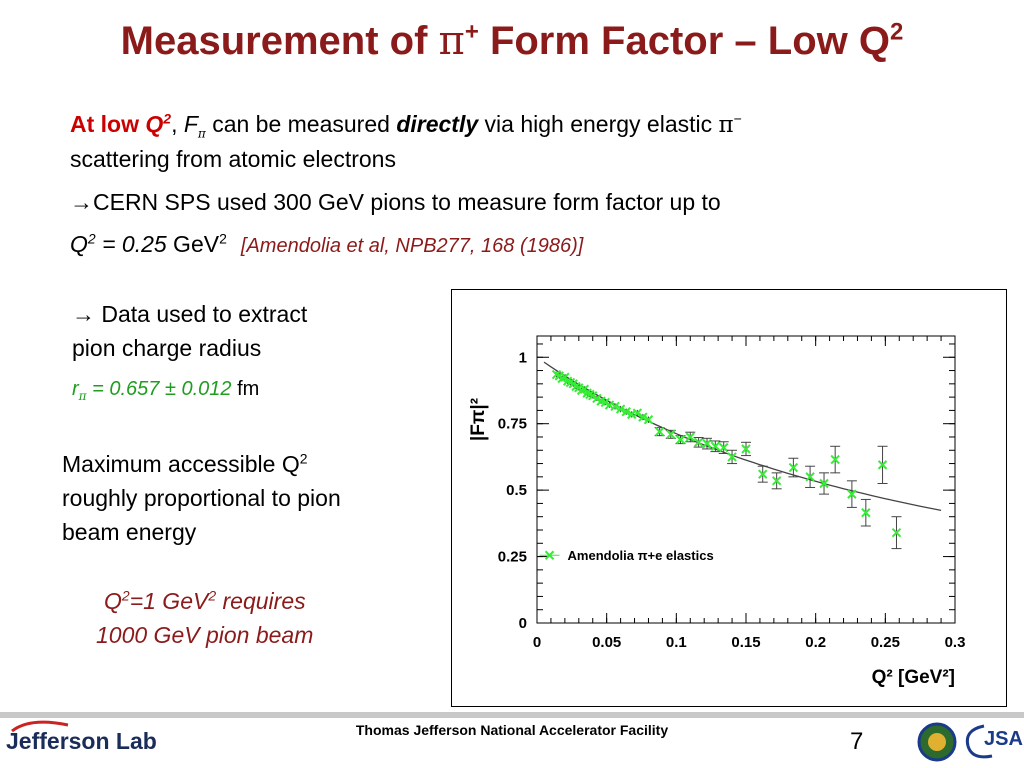  I want to click on y-tick-label: 0.75, so click(512, 424).